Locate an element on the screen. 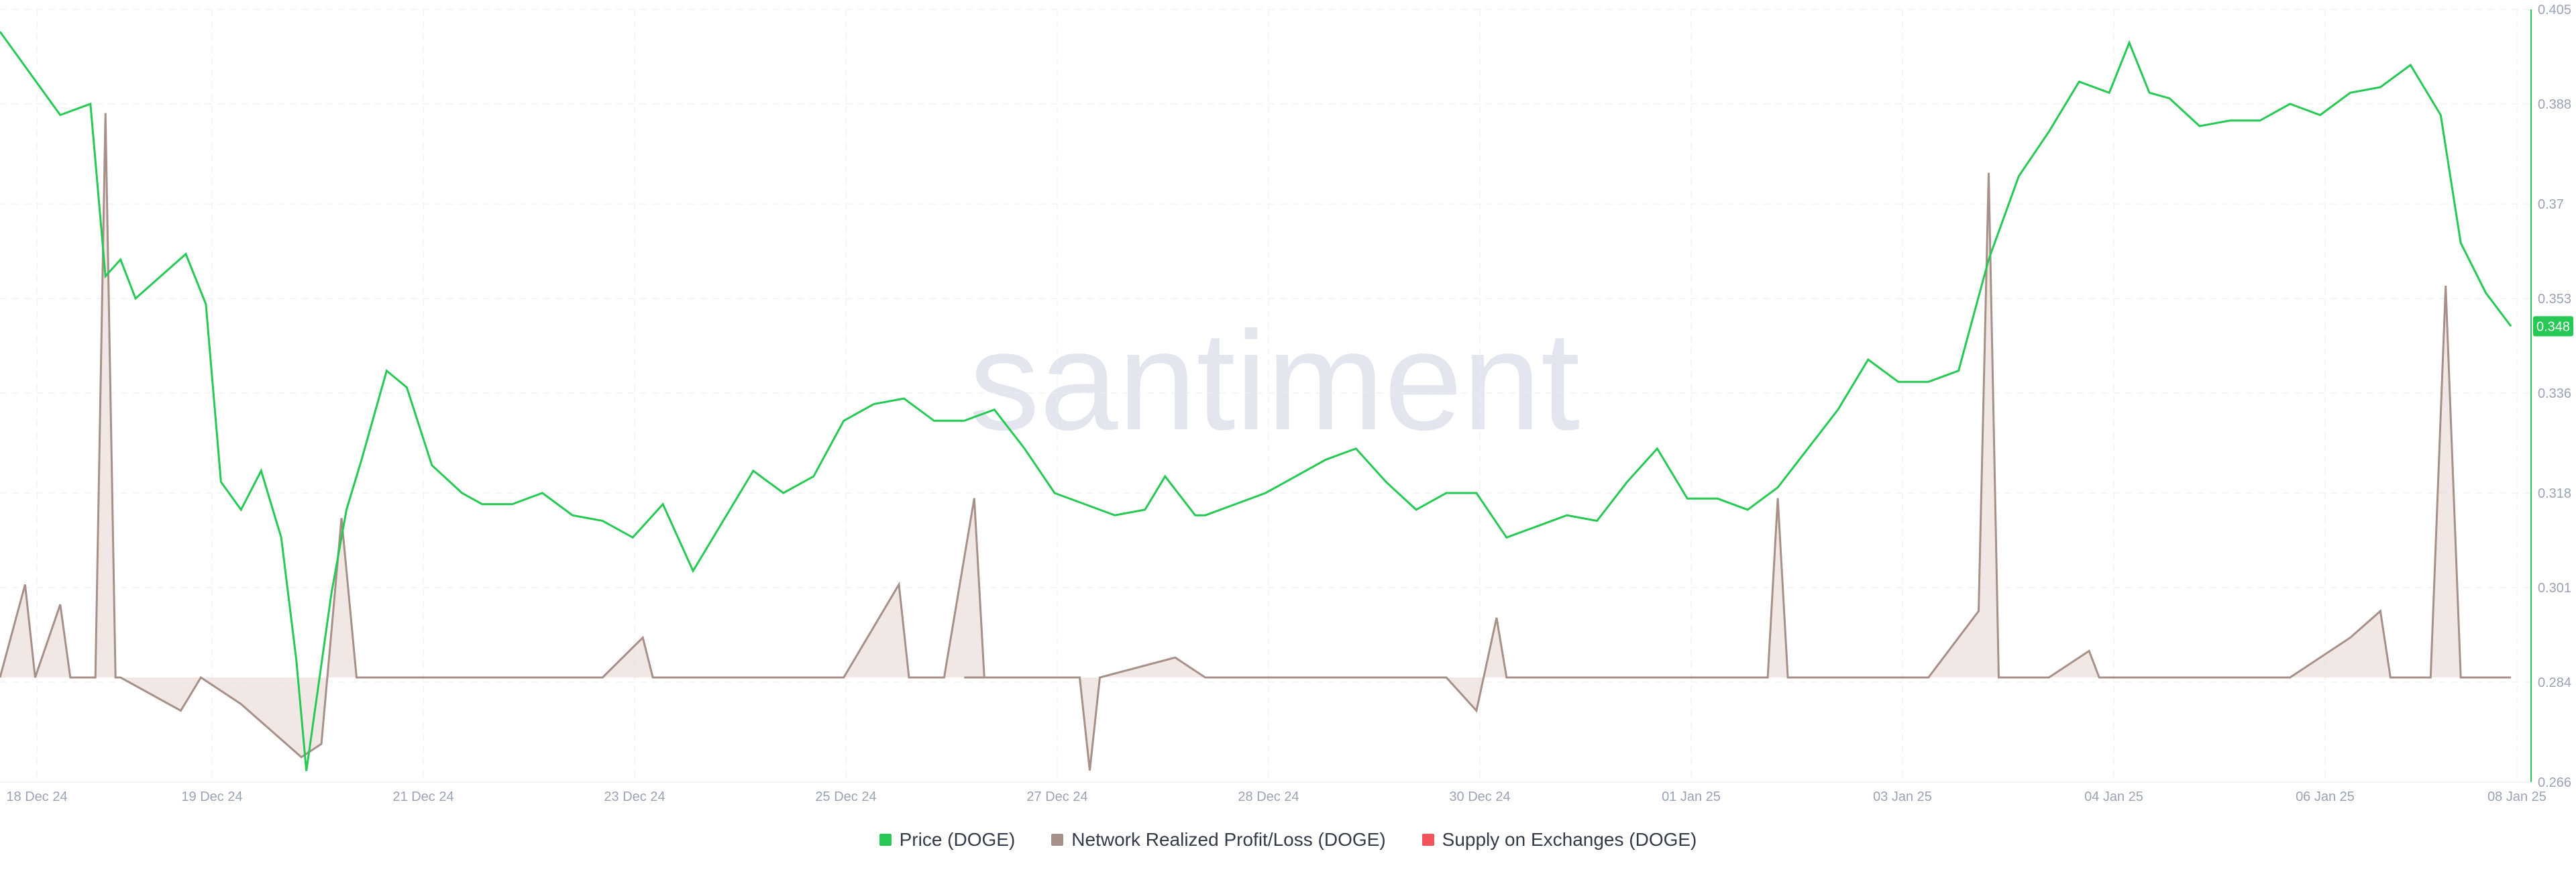  x-tick-label: 27 Dec 24 is located at coordinates (1056, 797).